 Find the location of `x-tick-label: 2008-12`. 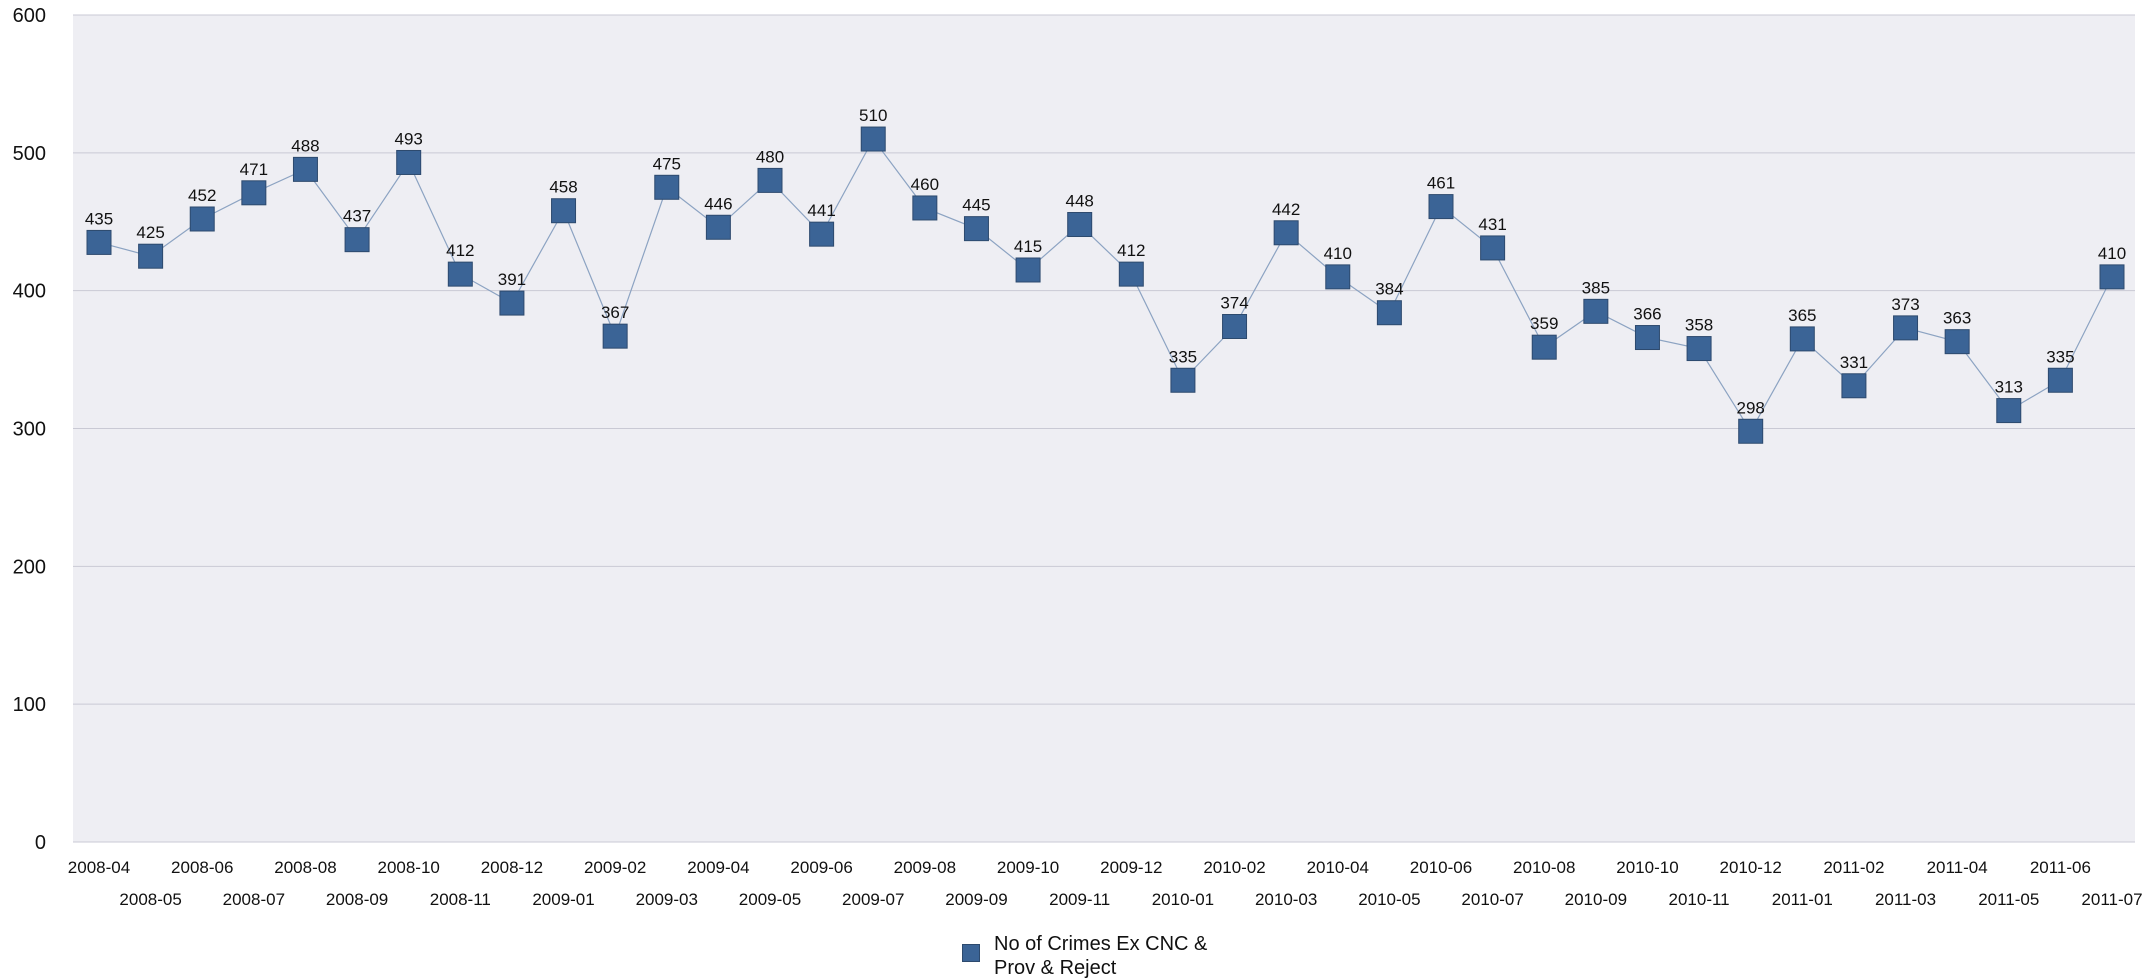

x-tick-label: 2008-12 is located at coordinates (512, 867).